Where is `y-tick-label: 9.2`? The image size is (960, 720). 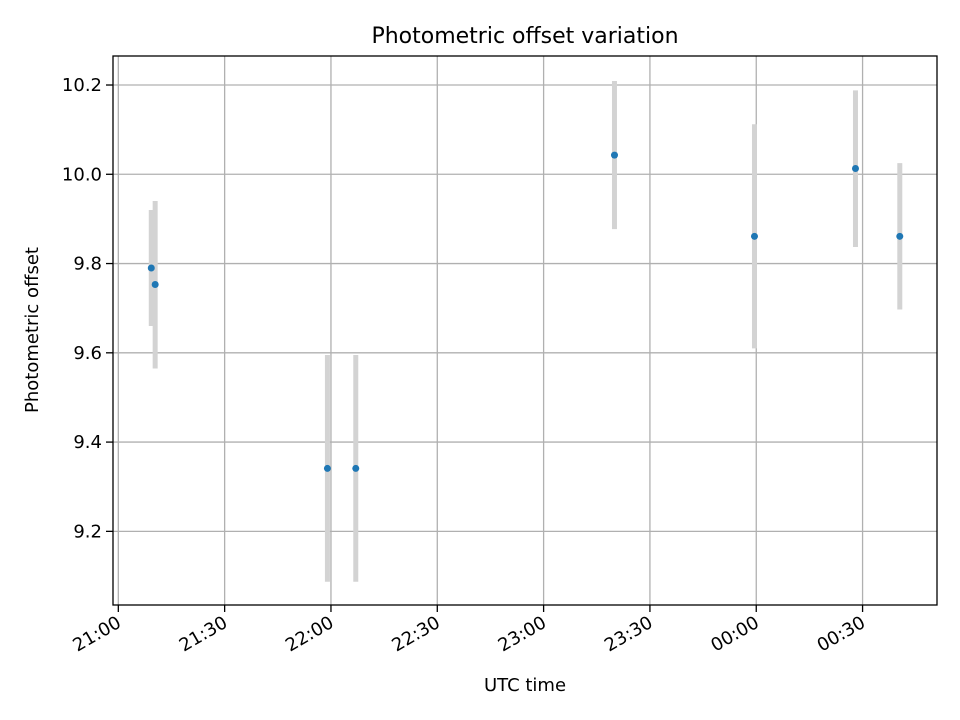
y-tick-label: 9.2 is located at coordinates (87, 531).